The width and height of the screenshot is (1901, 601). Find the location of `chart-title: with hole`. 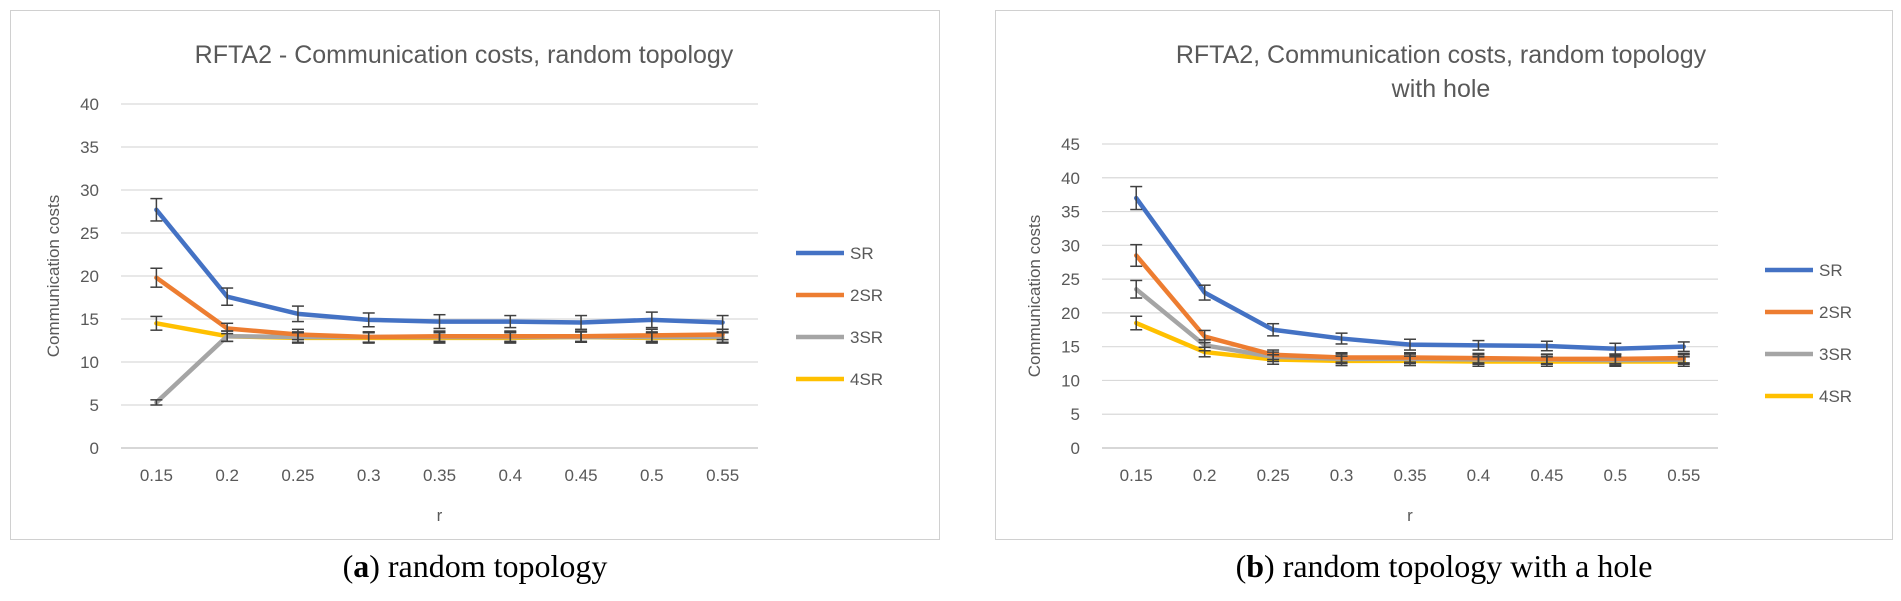

chart-title: with hole is located at coordinates (1441, 89).